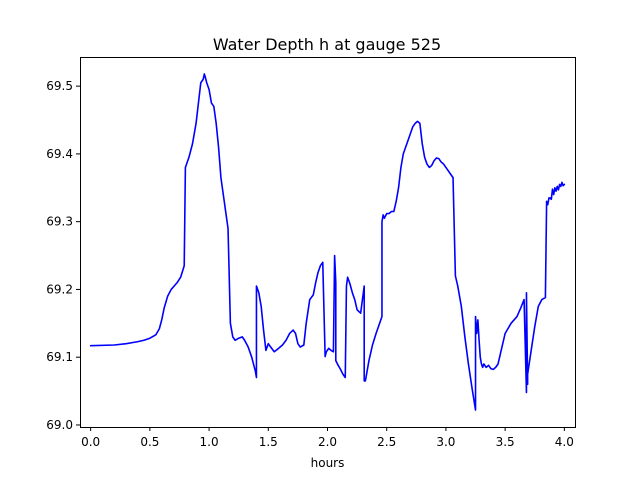 This screenshot has height=480, width=640. What do you see at coordinates (59, 357) in the screenshot?
I see `y-tick-label: 69.1` at bounding box center [59, 357].